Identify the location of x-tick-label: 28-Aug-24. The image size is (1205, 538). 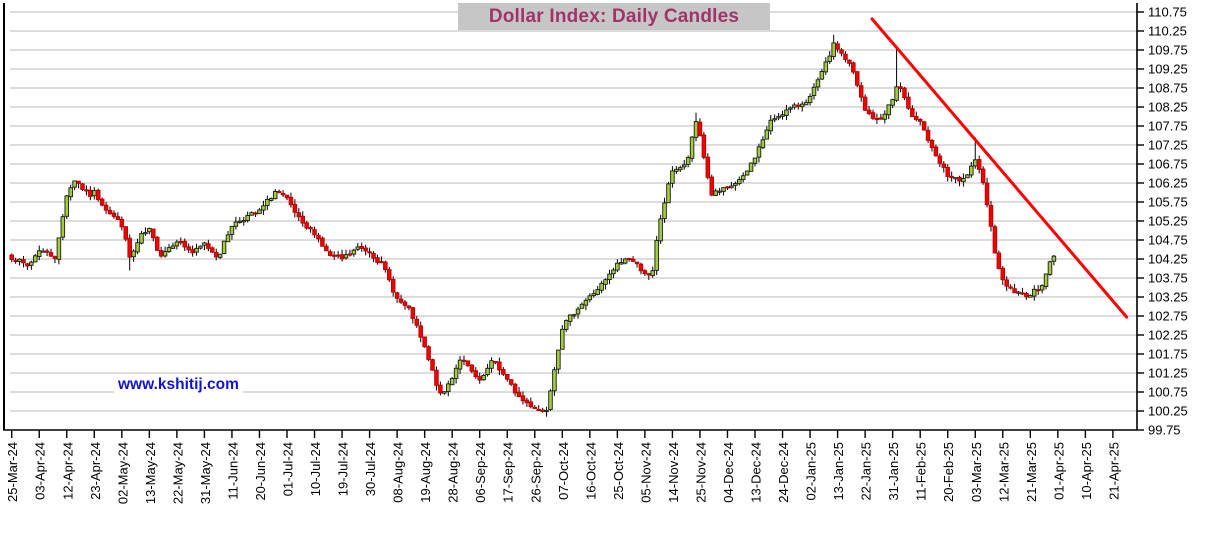
(453, 472).